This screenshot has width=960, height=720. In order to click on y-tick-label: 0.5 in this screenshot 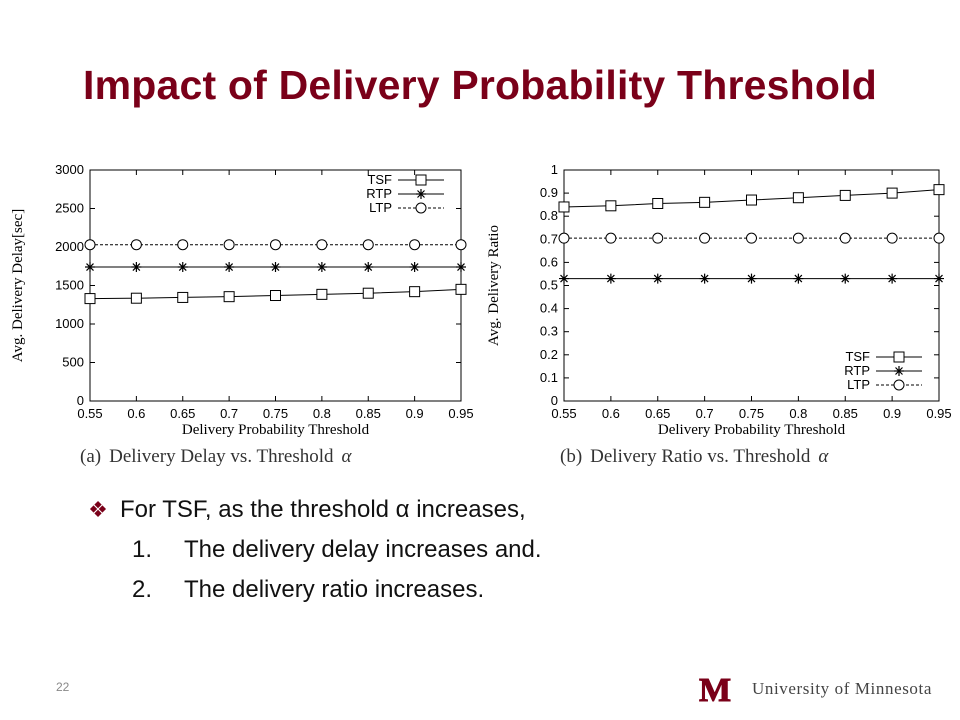, I will do `click(549, 285)`.